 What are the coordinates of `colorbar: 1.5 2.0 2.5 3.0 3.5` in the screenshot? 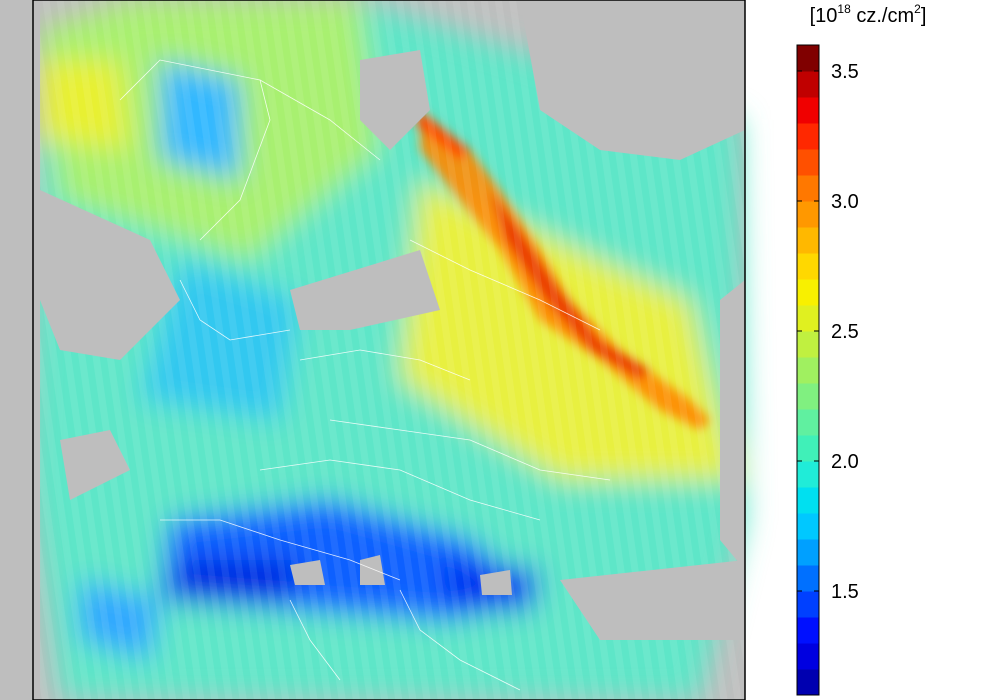 It's located at (827, 370).